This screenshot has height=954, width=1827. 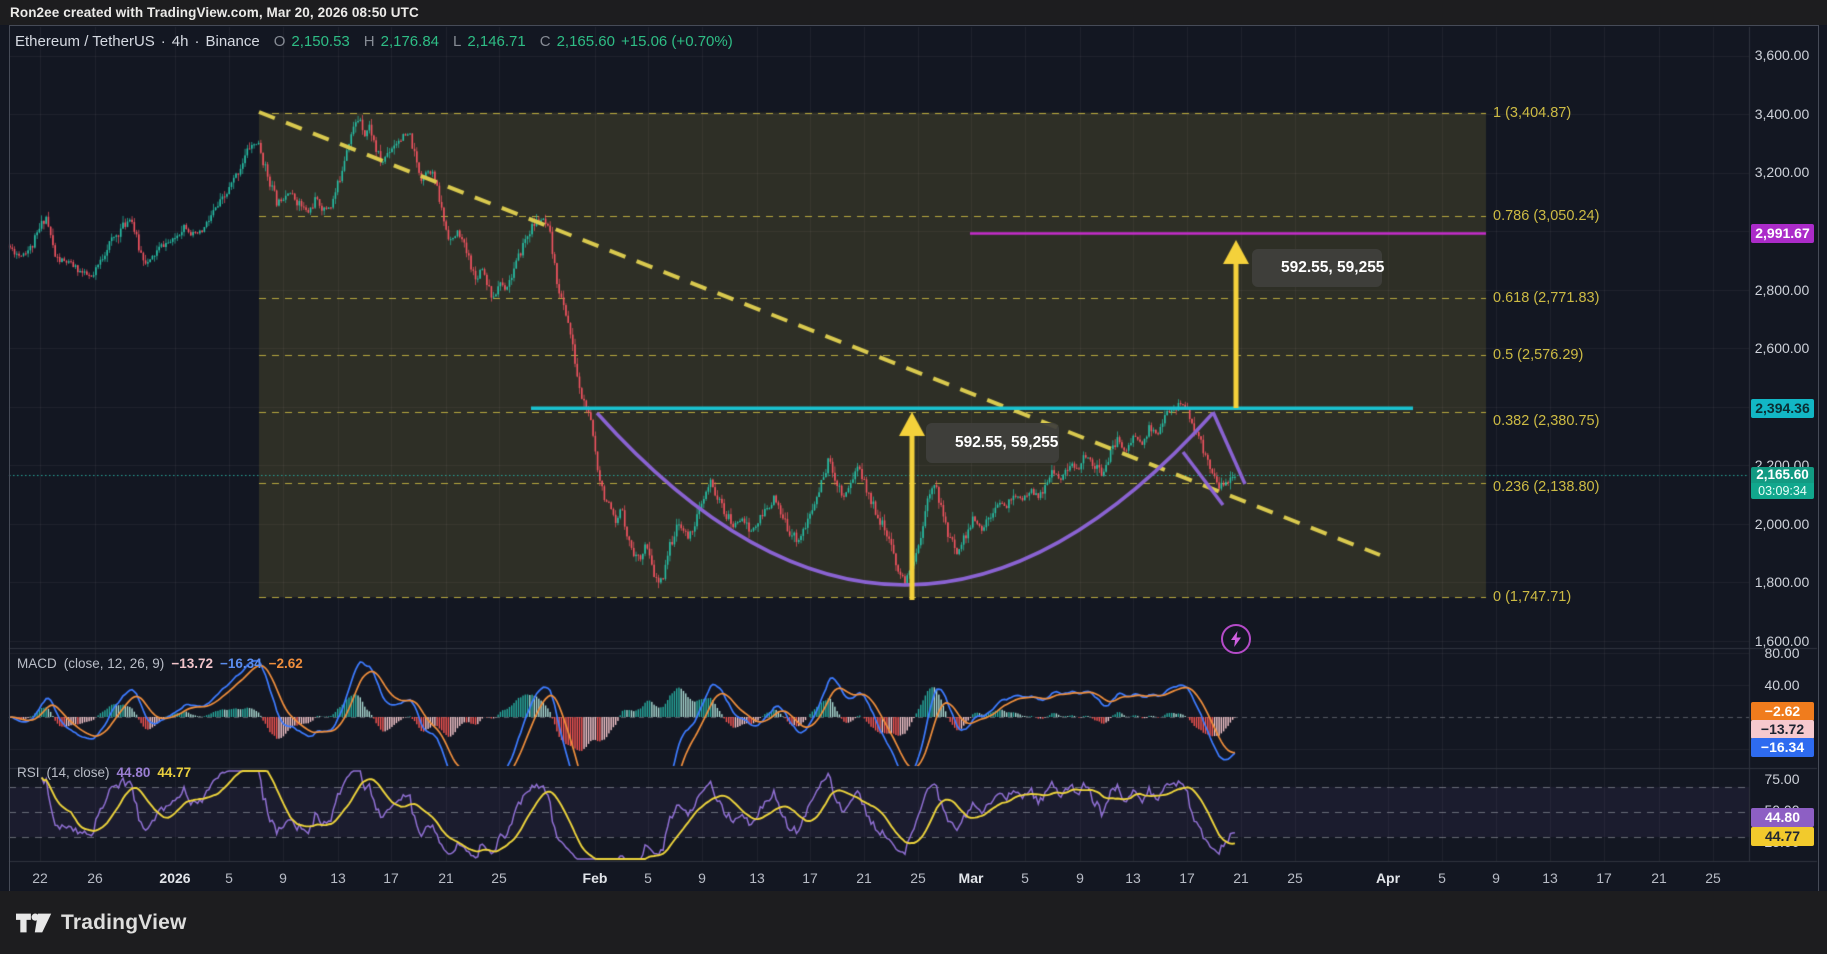 What do you see at coordinates (1782, 747) in the screenshot?
I see `indicator-value-badge: −16.34` at bounding box center [1782, 747].